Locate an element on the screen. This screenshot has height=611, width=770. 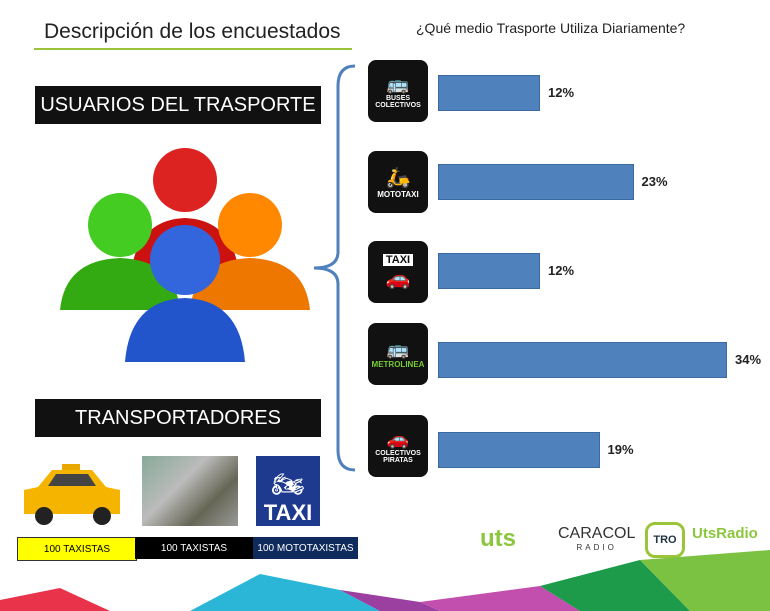
tro-logo: TRO is located at coordinates (665, 540).